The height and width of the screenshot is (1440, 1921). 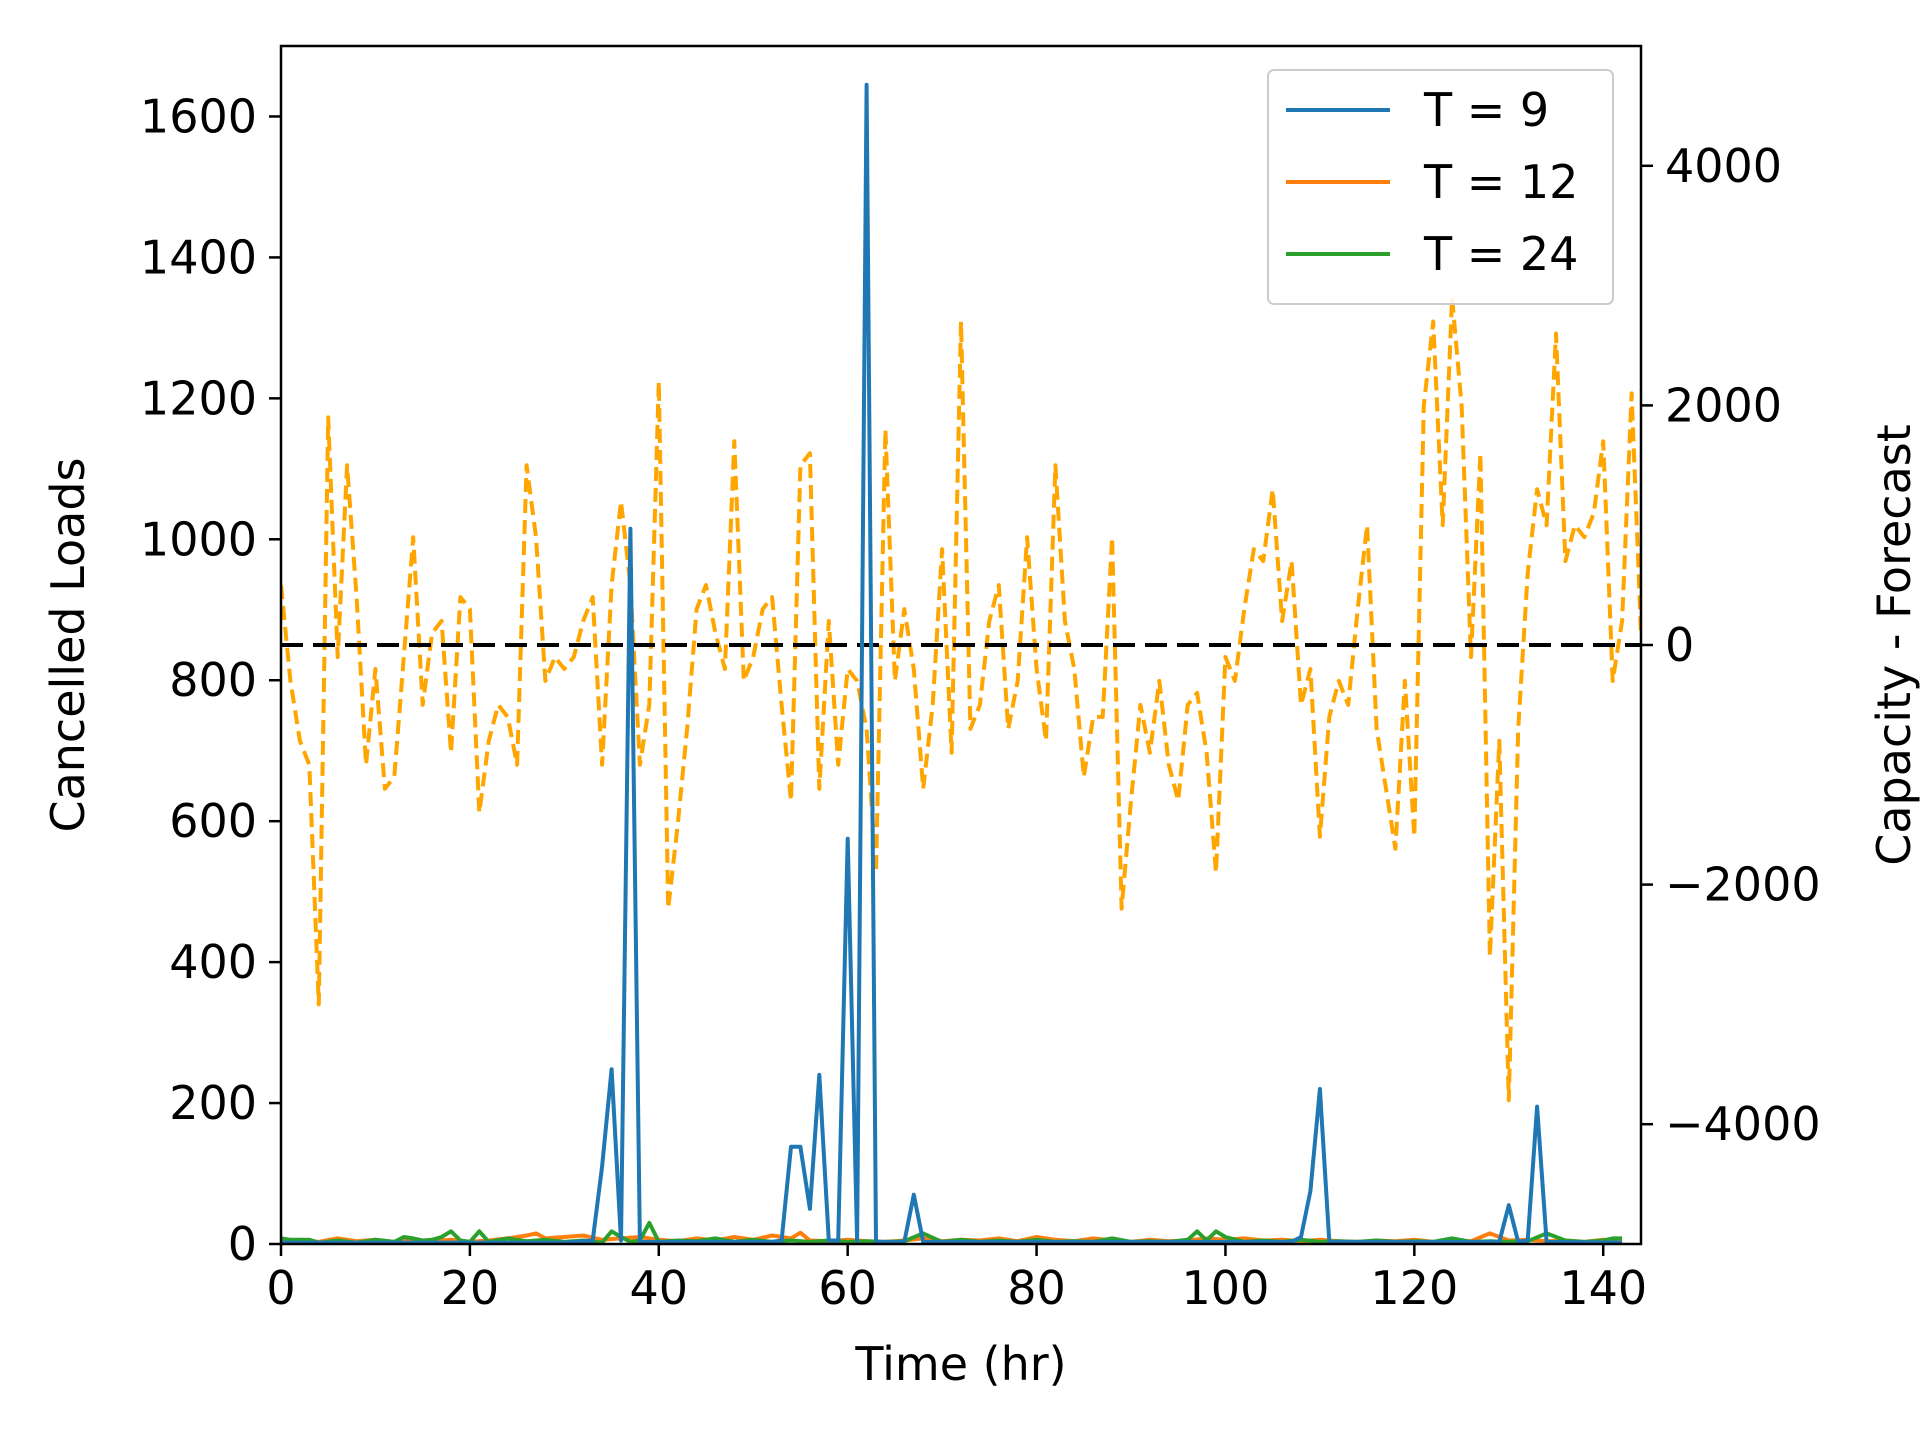 What do you see at coordinates (1743, 885) in the screenshot?
I see `y2-tick-label: −2000` at bounding box center [1743, 885].